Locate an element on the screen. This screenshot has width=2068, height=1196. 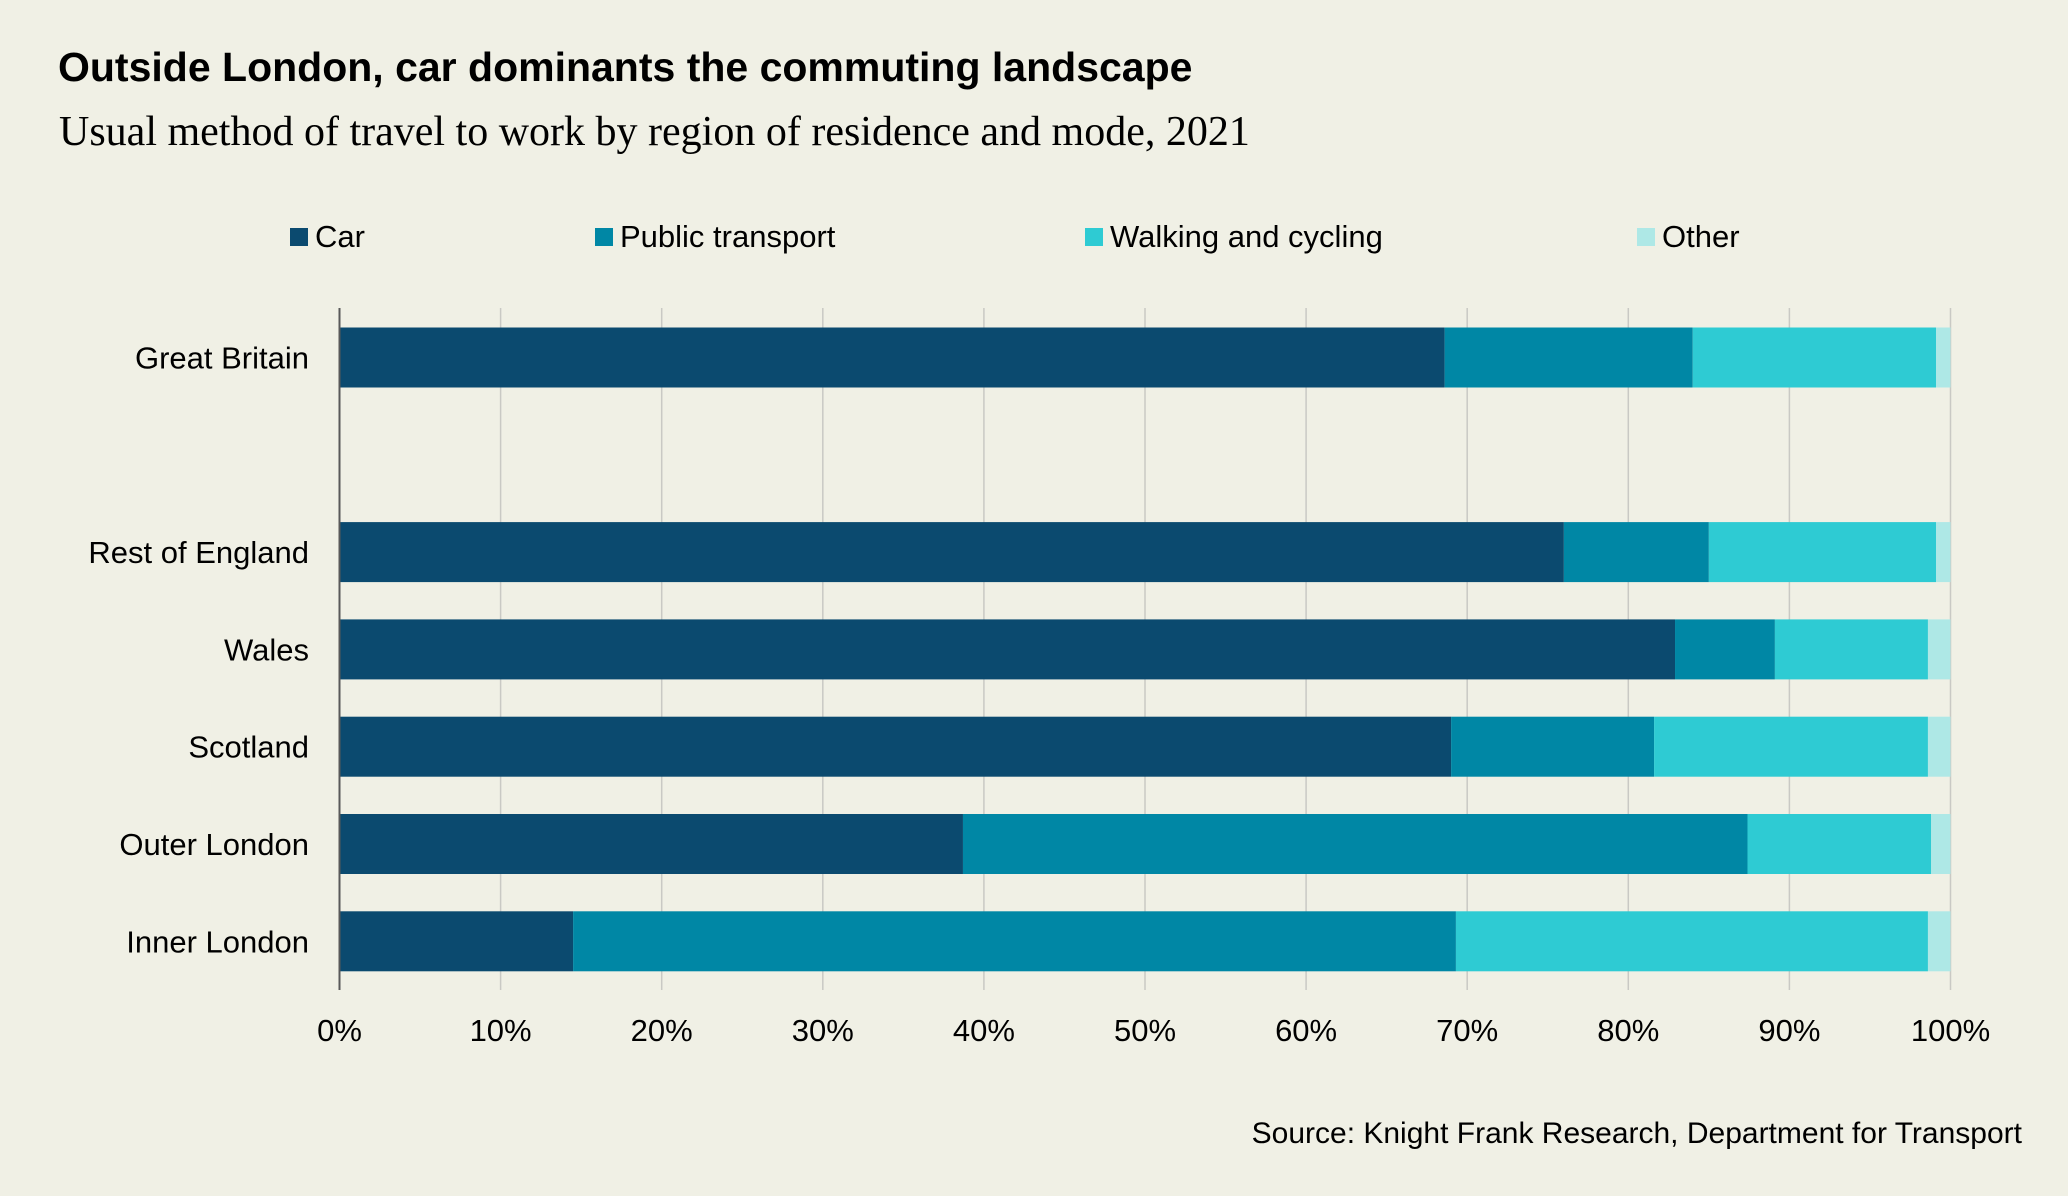
legend-label: Car is located at coordinates (340, 236).